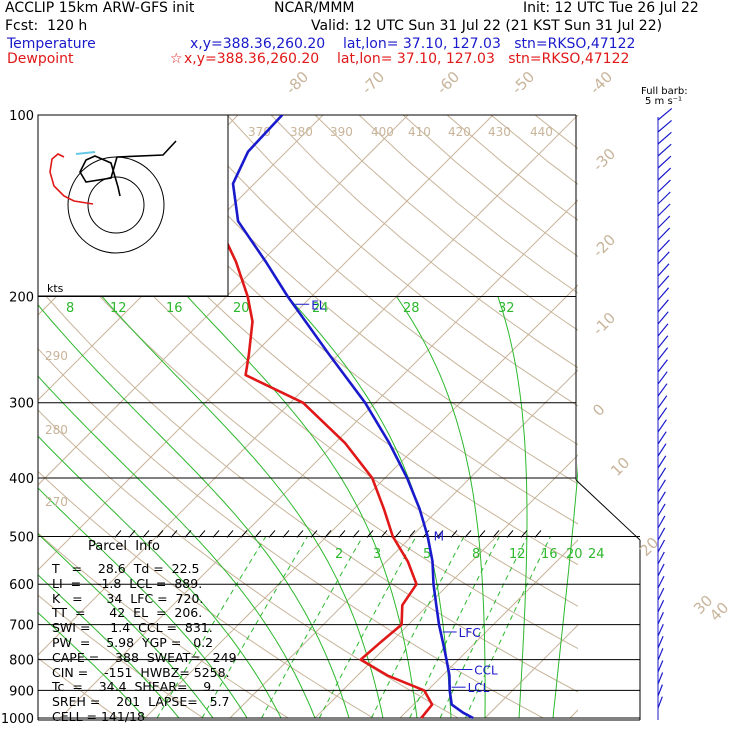 Image resolution: width=740 pixels, height=740 pixels. I want to click on isotherm-label: -40, so click(601, 83).